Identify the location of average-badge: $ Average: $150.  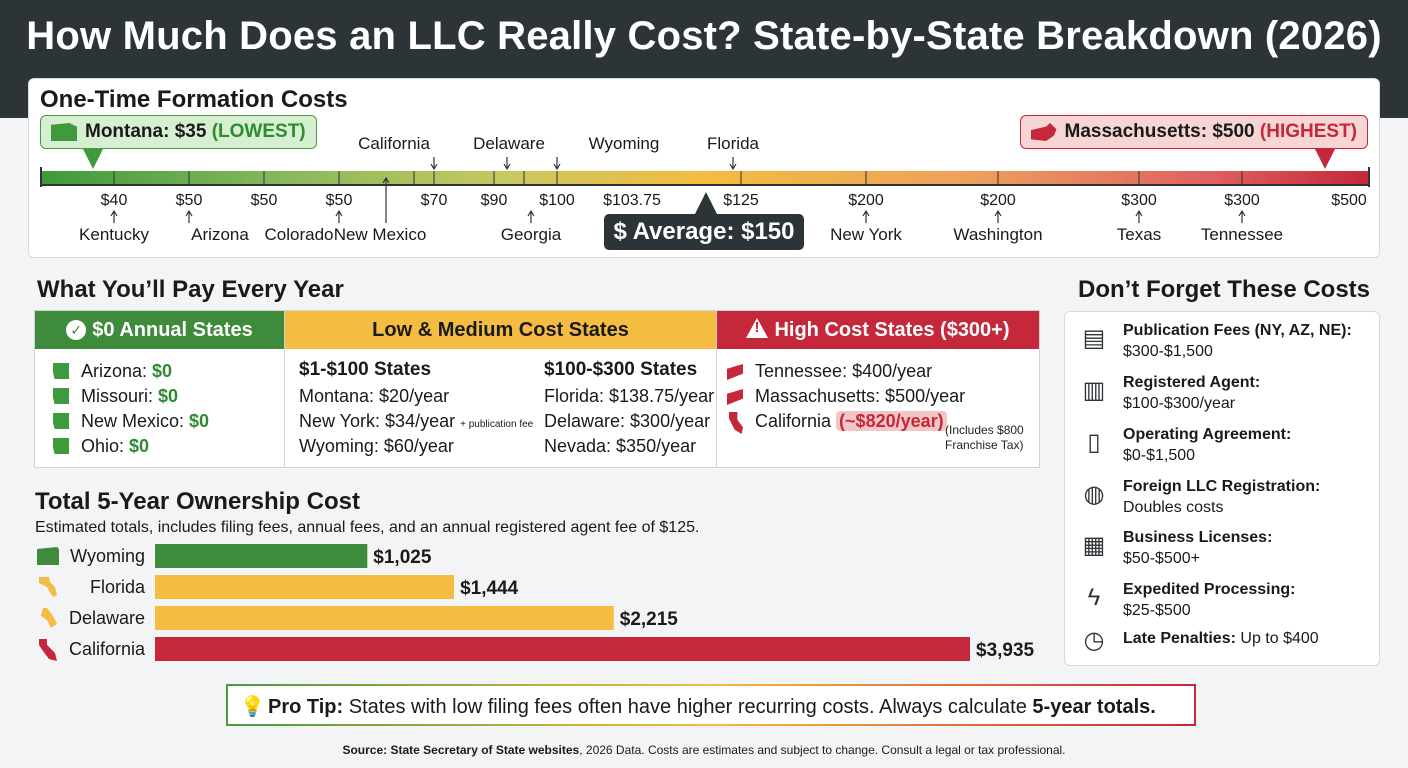
(704, 221).